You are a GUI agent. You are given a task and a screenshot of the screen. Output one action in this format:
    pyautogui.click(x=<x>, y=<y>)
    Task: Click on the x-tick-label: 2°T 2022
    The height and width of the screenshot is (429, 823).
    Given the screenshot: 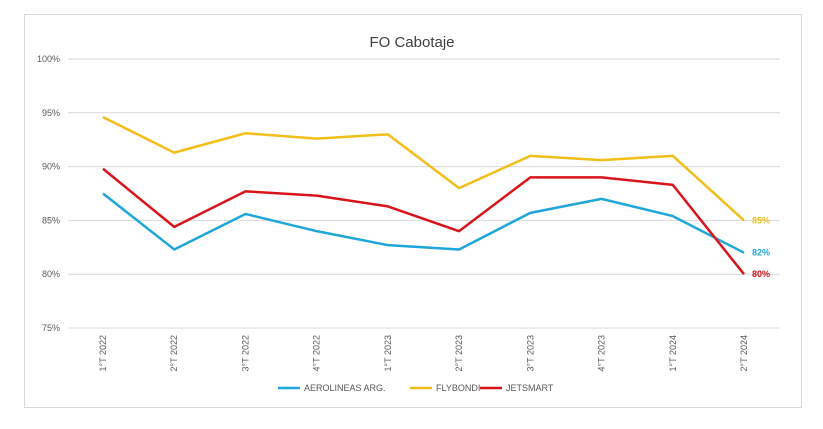 What is the action you would take?
    pyautogui.click(x=174, y=353)
    